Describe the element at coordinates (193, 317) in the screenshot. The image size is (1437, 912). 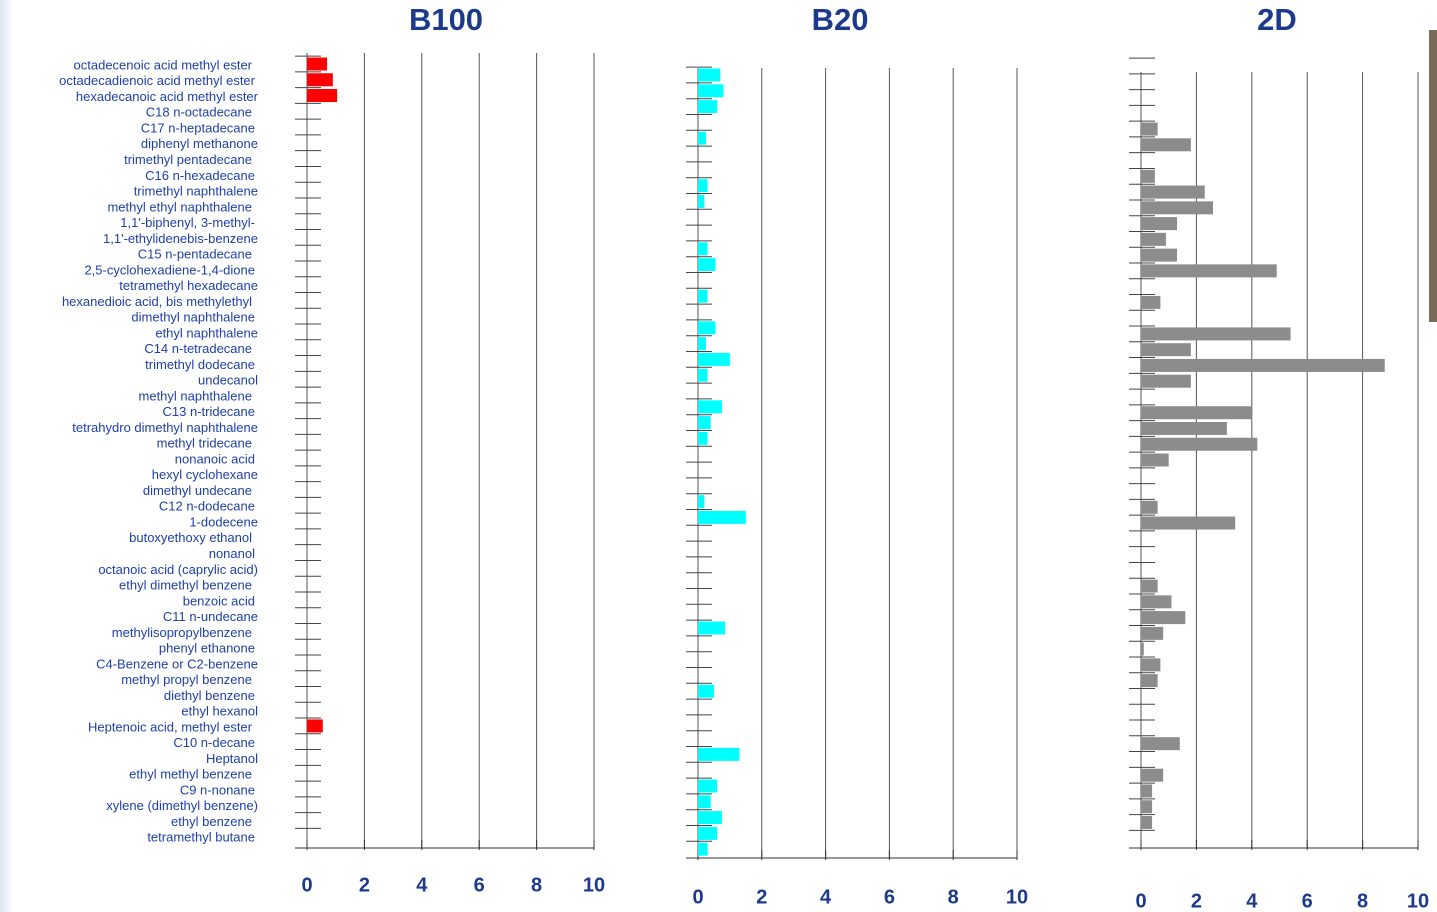
I see `category-label: dimethyl naphthalene` at that location.